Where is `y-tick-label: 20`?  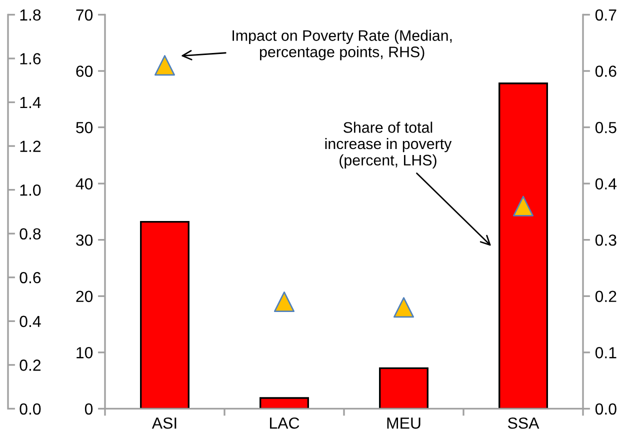
y-tick-label: 20 is located at coordinates (84, 296).